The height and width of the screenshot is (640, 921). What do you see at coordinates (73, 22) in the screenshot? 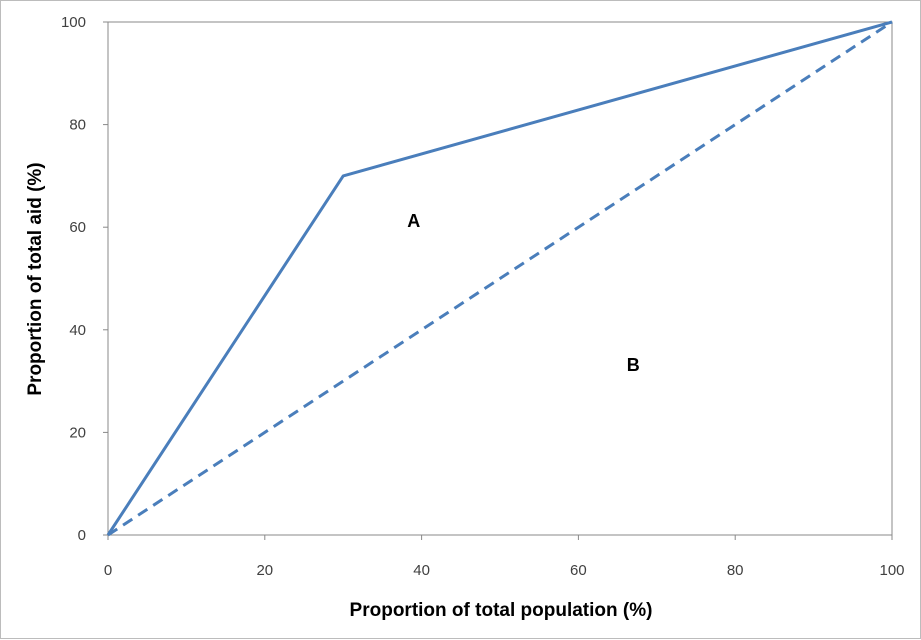
I see `y-tick-label: 100` at bounding box center [73, 22].